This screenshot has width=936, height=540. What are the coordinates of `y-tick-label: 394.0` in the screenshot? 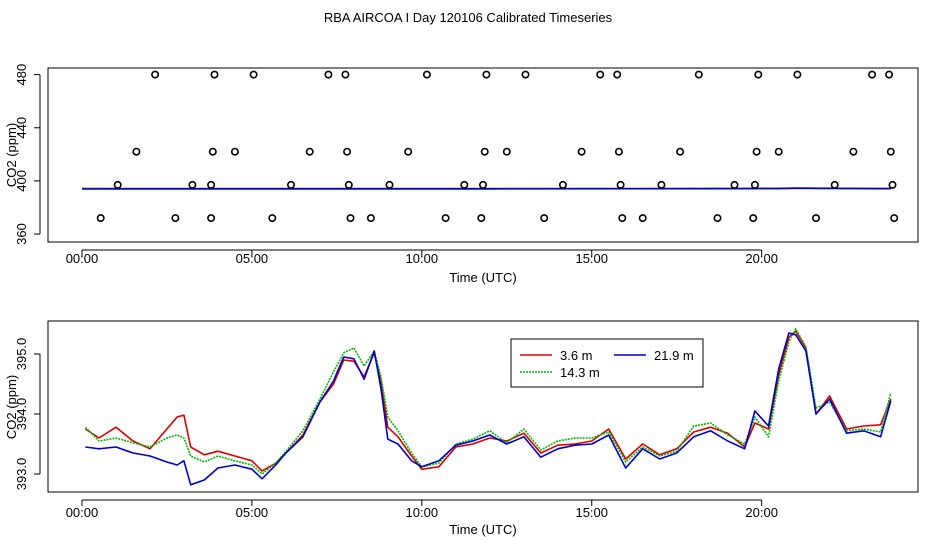 It's located at (21, 414).